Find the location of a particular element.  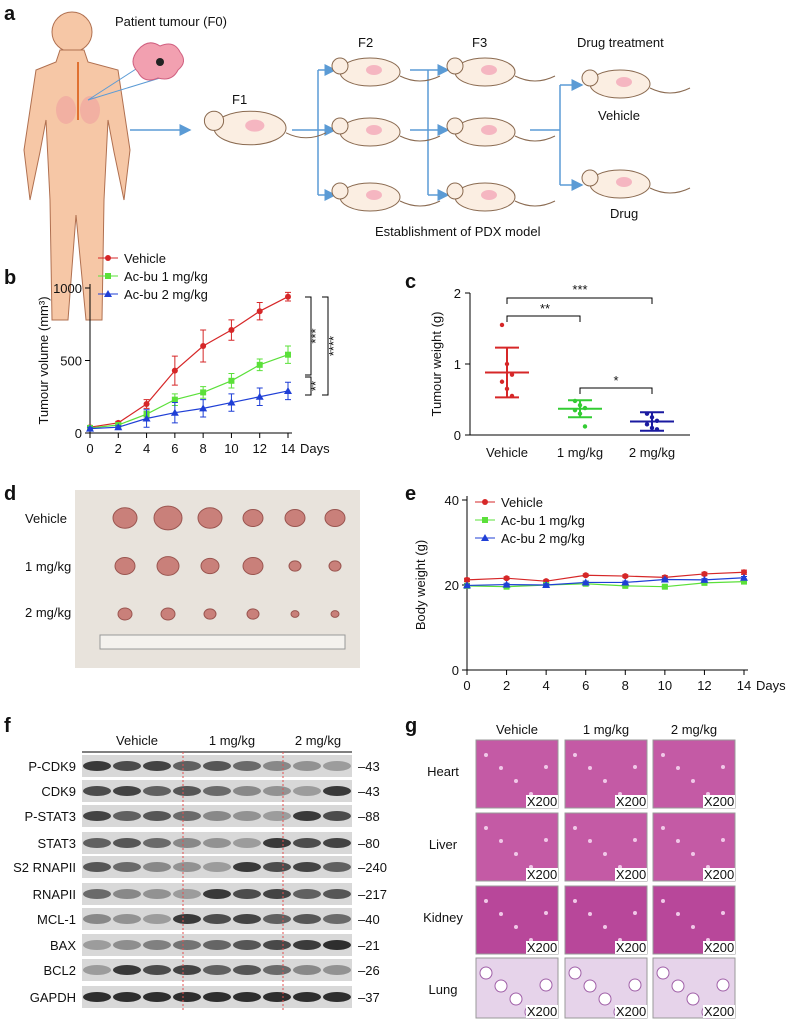

y-tick-label: 500 is located at coordinates (71, 361).